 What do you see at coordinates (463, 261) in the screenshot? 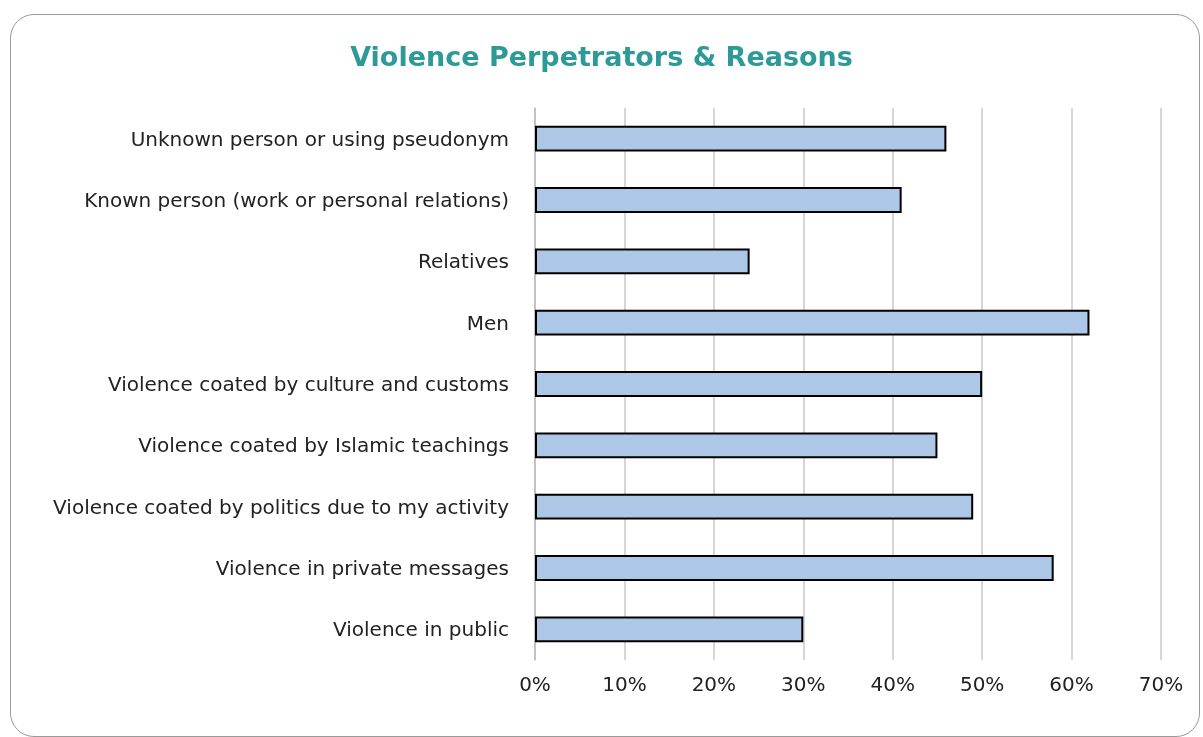
I see `y-tick-label: Relatives` at bounding box center [463, 261].